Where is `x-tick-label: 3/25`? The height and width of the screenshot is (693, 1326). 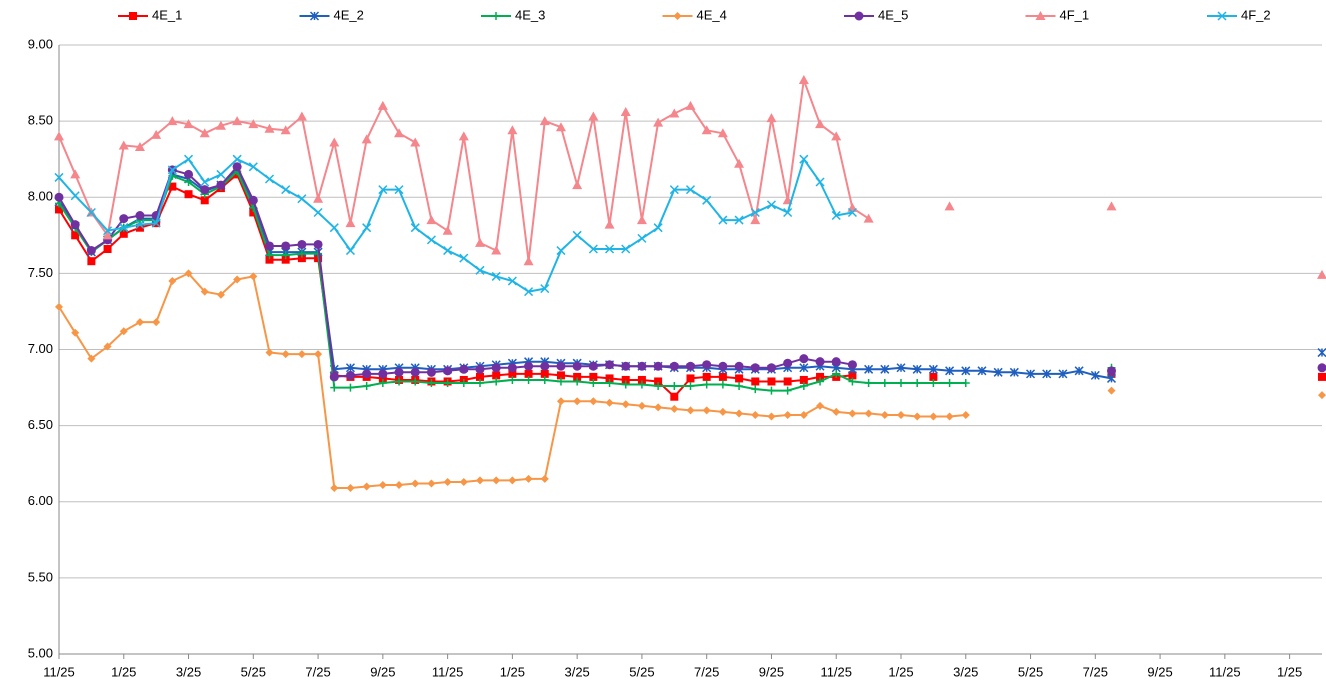
x-tick-label: 3/25 is located at coordinates (965, 671).